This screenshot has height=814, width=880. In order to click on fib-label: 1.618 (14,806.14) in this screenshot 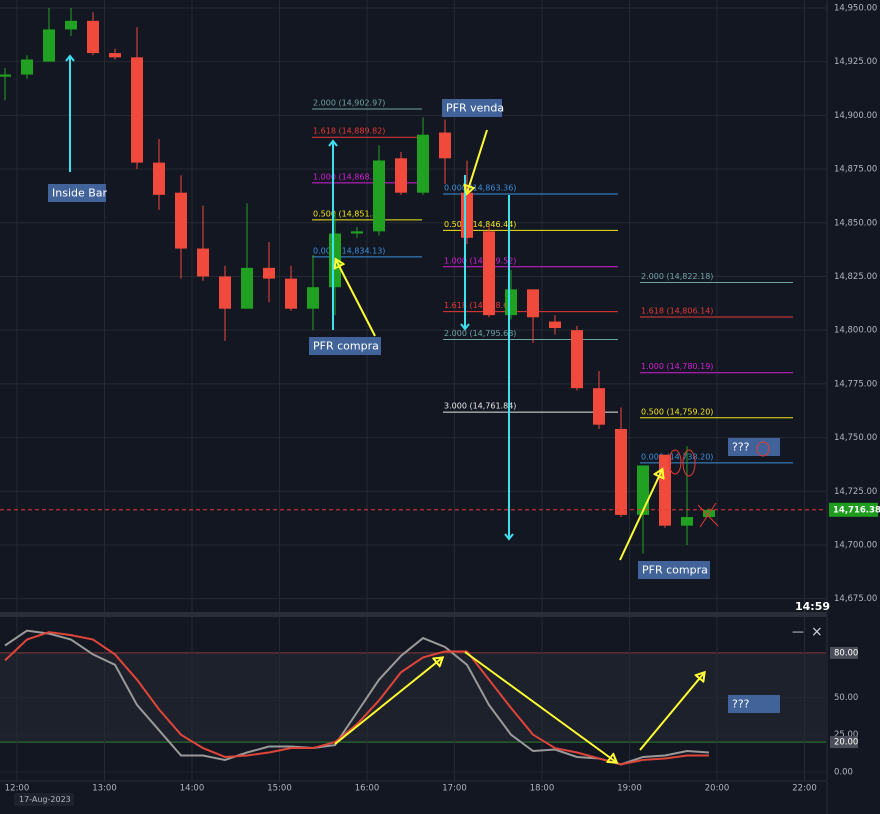, I will do `click(677, 310)`.